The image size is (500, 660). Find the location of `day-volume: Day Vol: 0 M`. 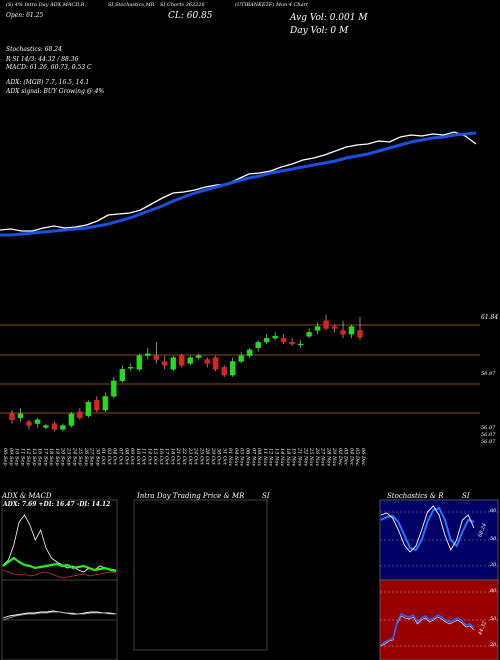

day-volume: Day Vol: 0 M is located at coordinates (319, 31).